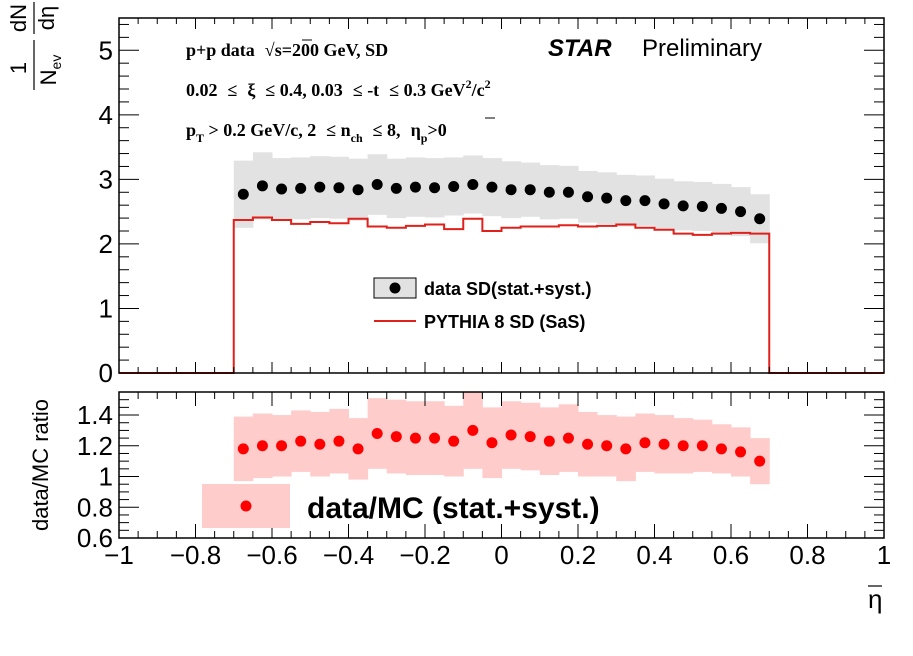  Describe the element at coordinates (875, 599) in the screenshot. I see `x-axis-label: η` at that location.